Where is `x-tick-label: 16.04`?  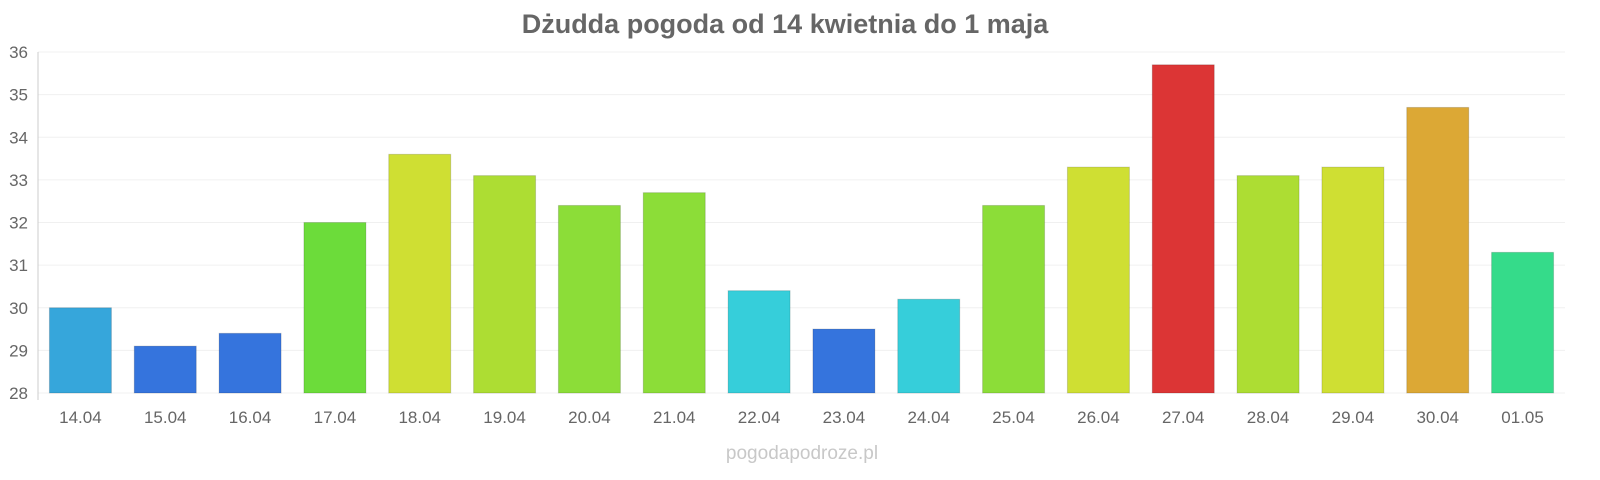
x-tick-label: 16.04 is located at coordinates (250, 417).